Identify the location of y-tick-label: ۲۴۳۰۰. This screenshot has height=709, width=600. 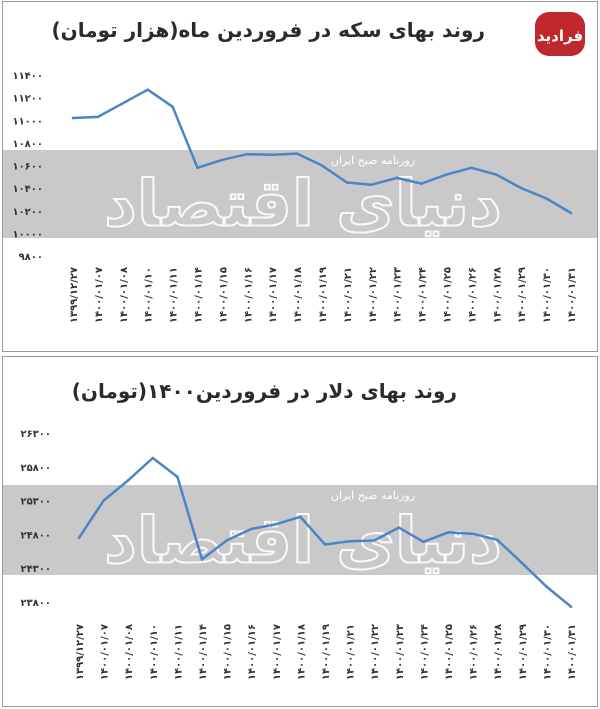
(35, 569).